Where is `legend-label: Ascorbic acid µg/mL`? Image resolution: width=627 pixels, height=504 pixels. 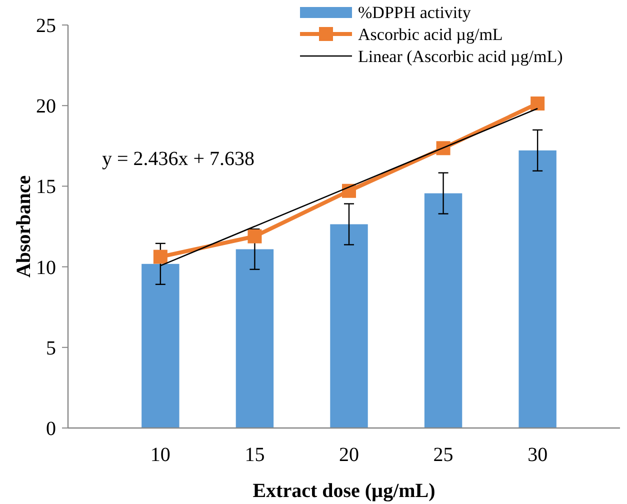 legend-label: Ascorbic acid µg/mL is located at coordinates (430, 34).